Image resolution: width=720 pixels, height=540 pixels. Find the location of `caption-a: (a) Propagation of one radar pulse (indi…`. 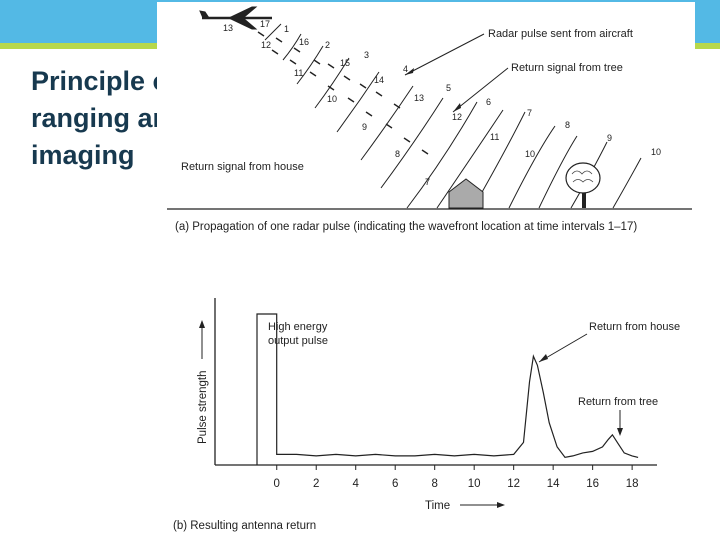

caption-a: (a) Propagation of one radar pulse (indi… is located at coordinates (406, 227).